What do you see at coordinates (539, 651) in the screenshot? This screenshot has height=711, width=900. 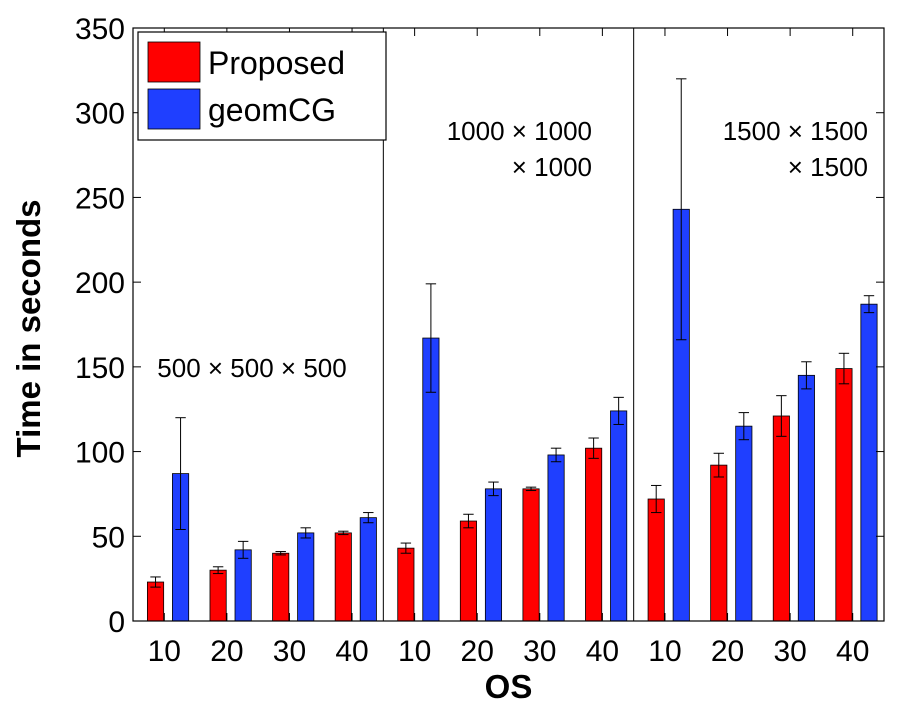 I see `x-tick-label-6: 30` at bounding box center [539, 651].